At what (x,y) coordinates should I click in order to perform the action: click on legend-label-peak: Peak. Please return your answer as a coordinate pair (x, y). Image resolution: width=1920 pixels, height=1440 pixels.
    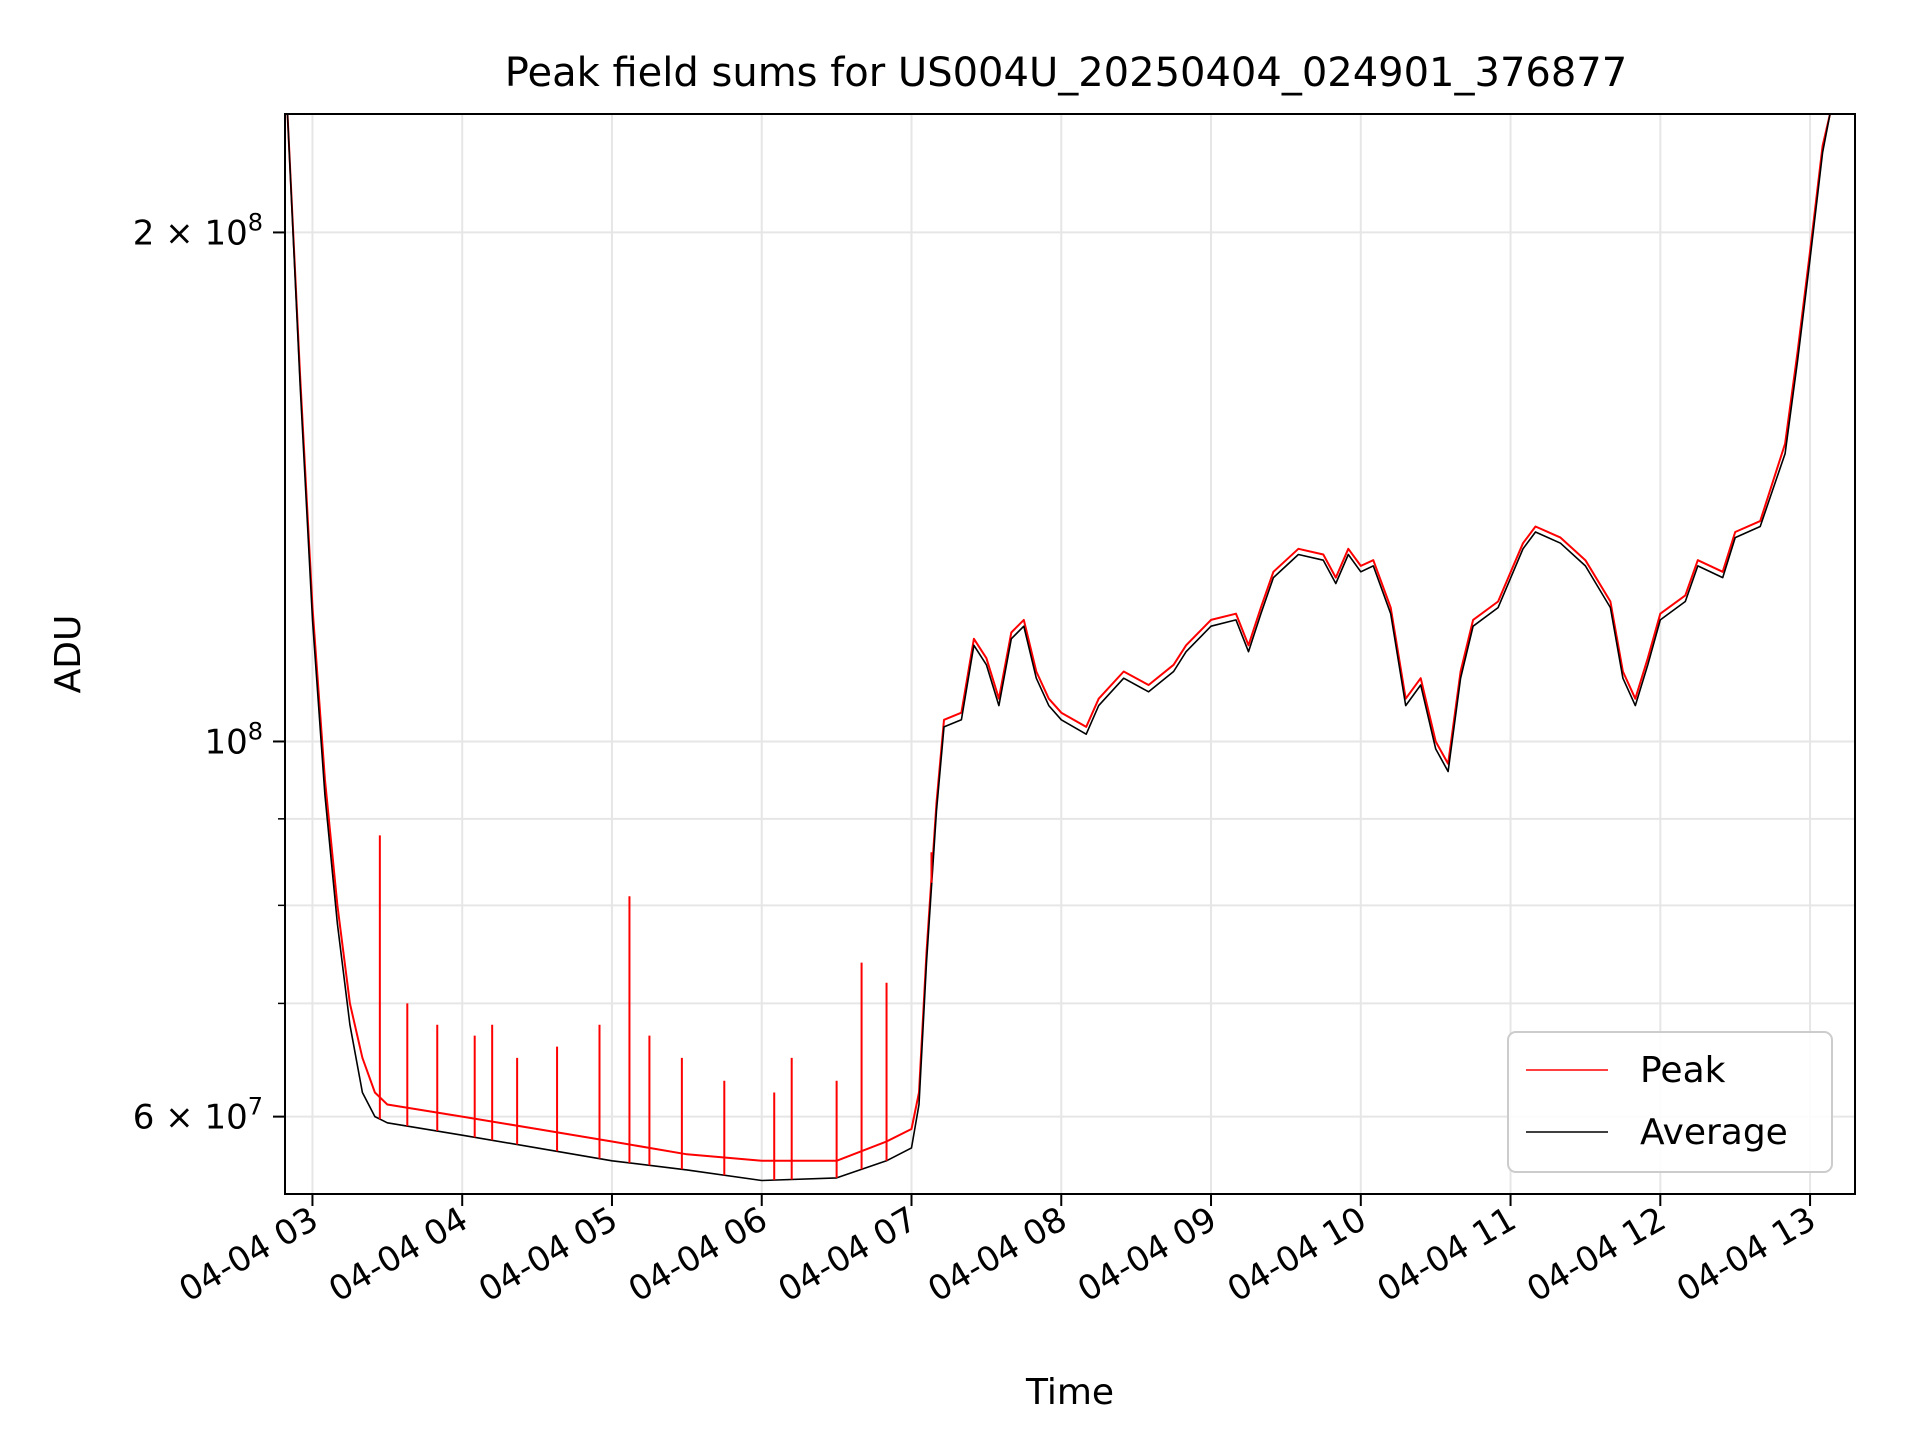
    Looking at the image, I should click on (1683, 1070).